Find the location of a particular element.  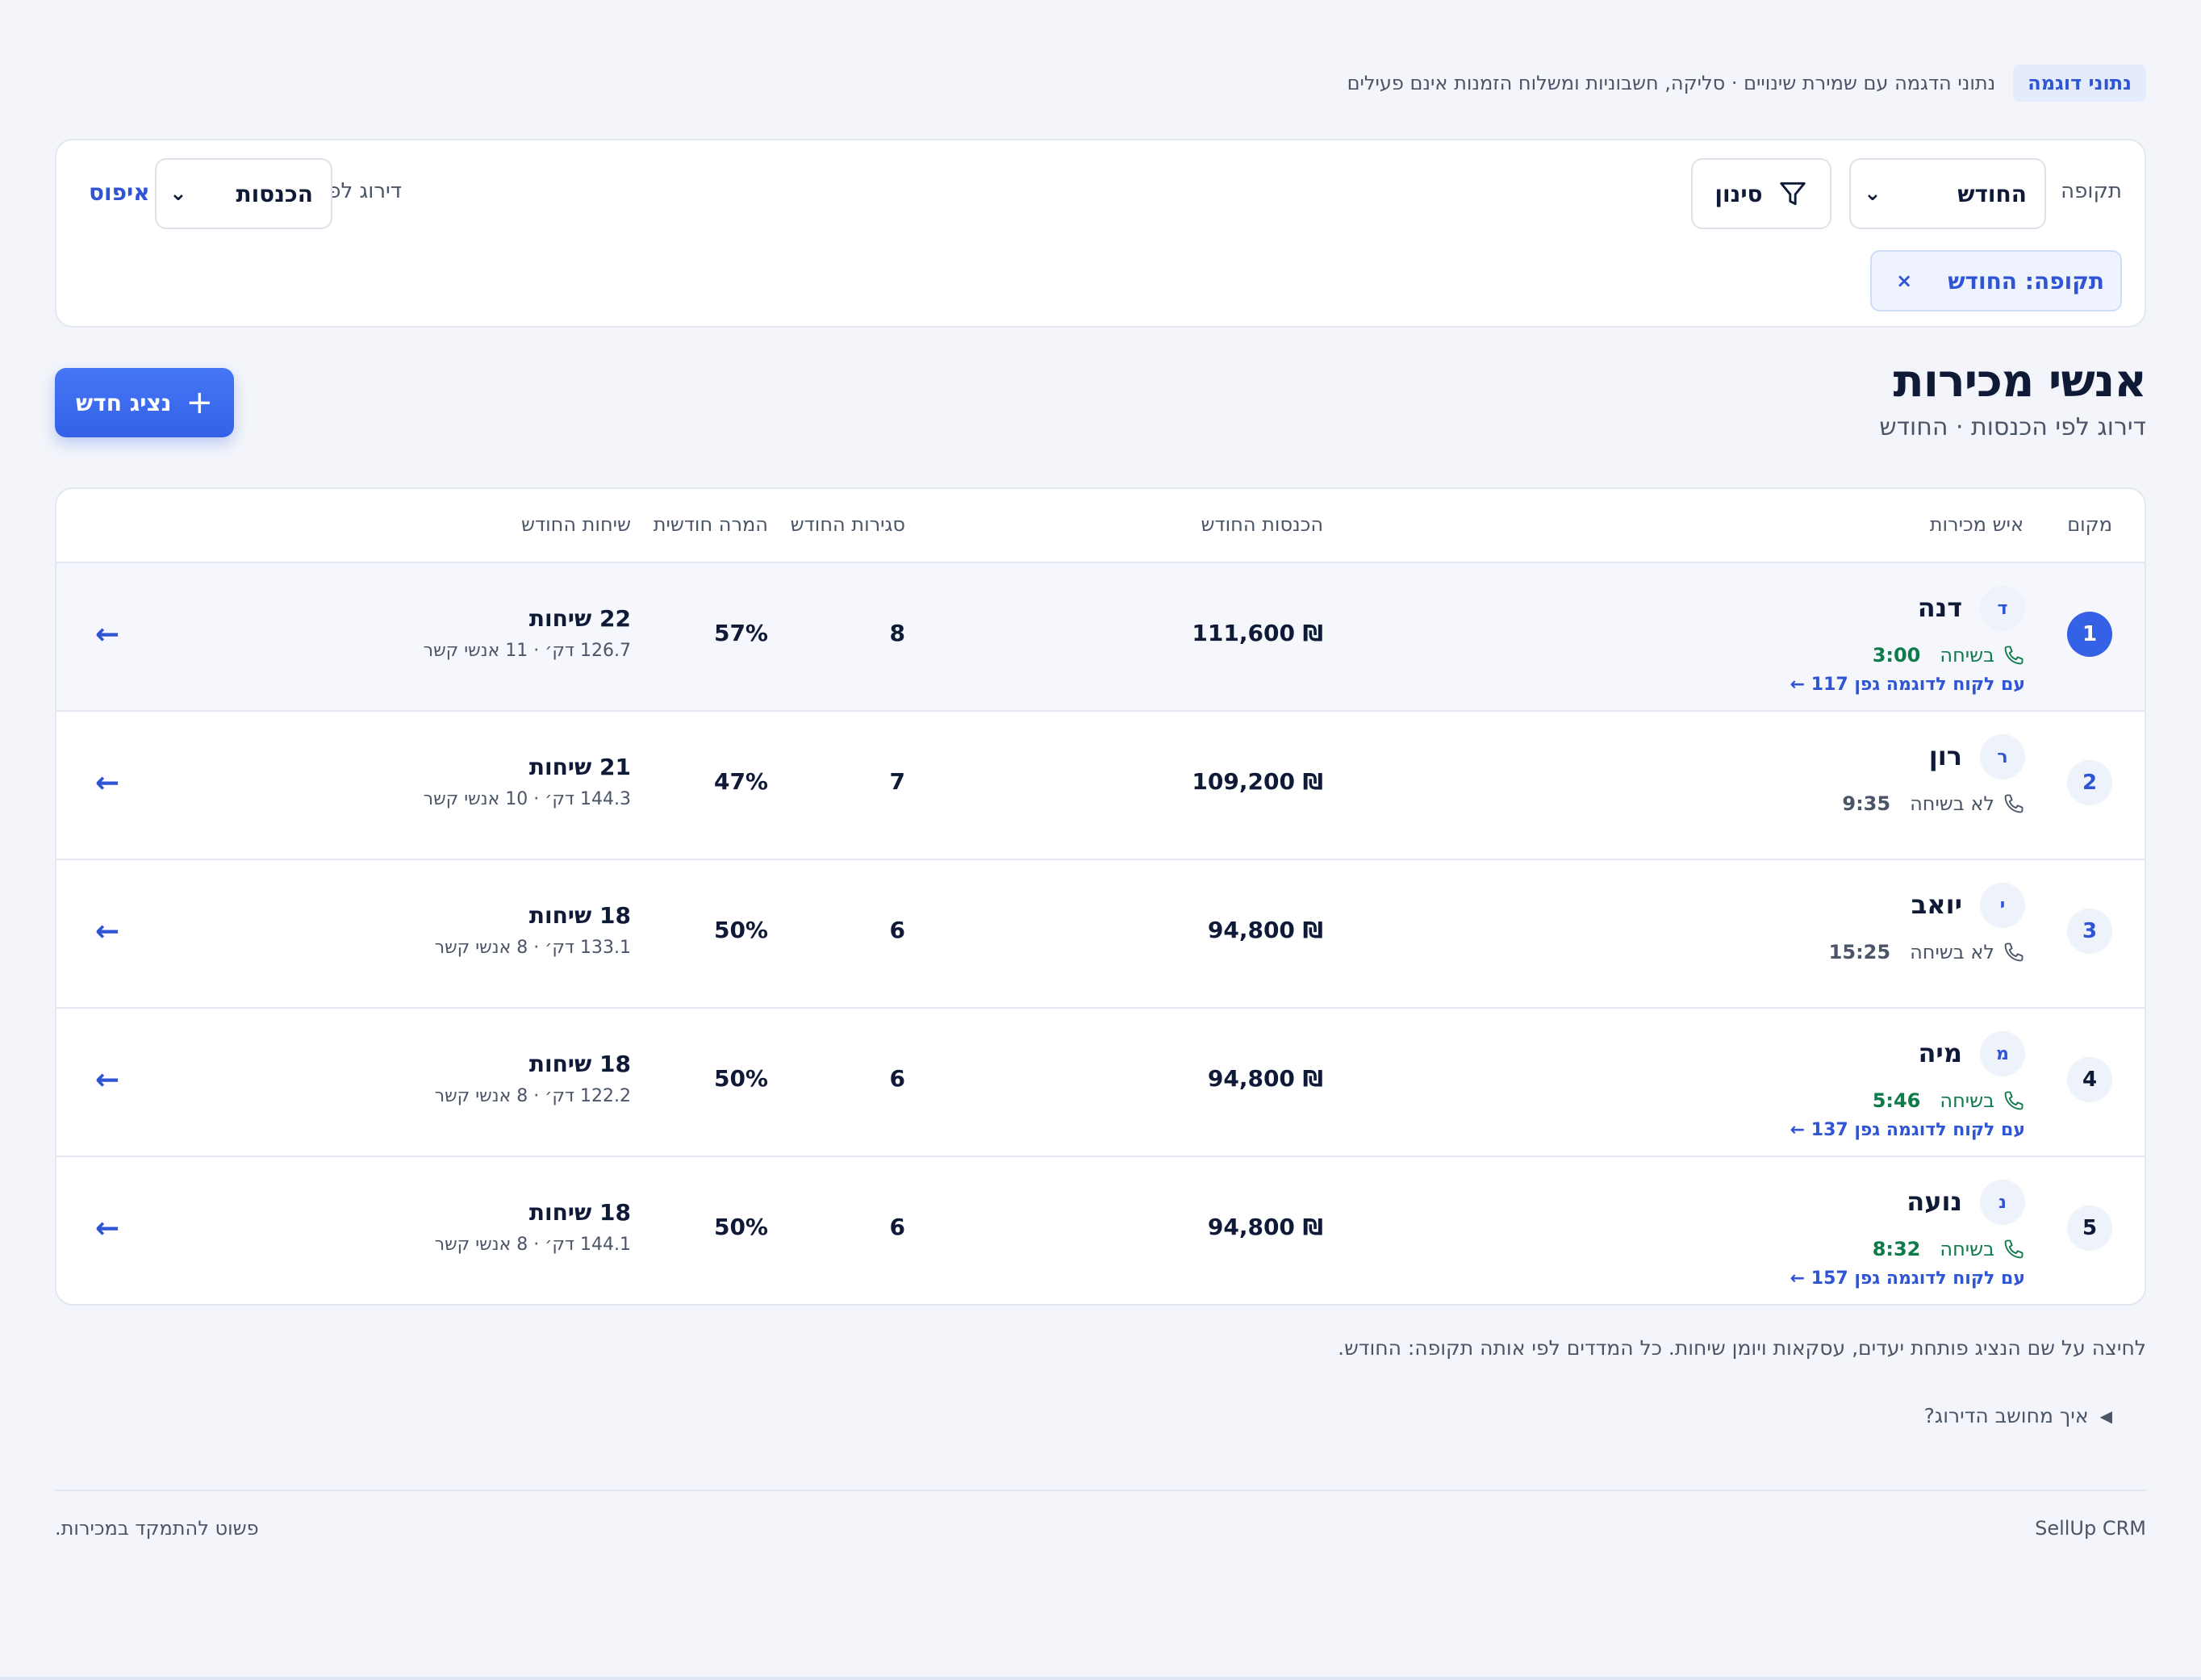

rank-badge: 5 is located at coordinates (2089, 1229).